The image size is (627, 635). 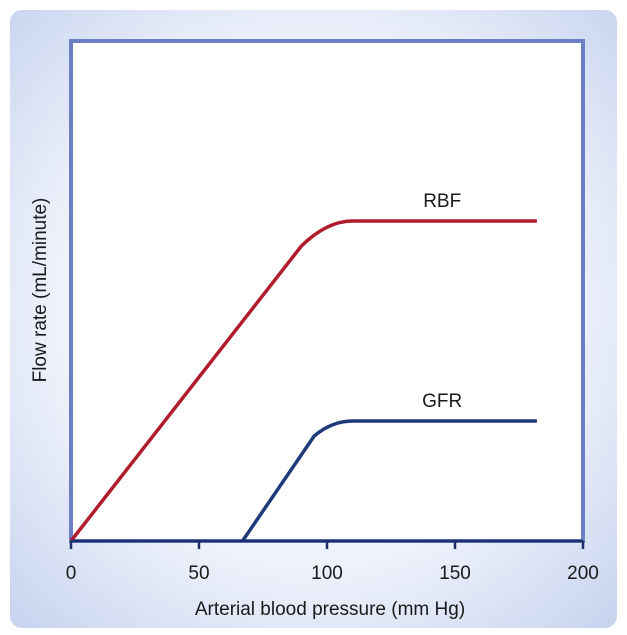 I want to click on x-axis-ticks: 0 50 100 150 200, so click(x=332, y=562).